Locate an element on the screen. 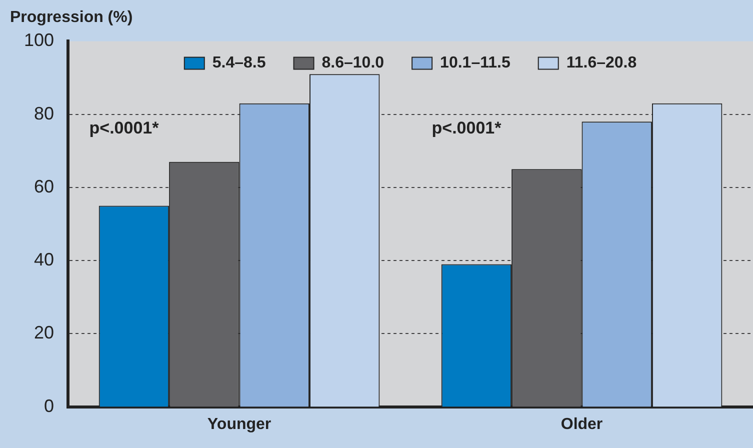 The width and height of the screenshot is (753, 448). chart-title: Progression (%) is located at coordinates (71, 17).